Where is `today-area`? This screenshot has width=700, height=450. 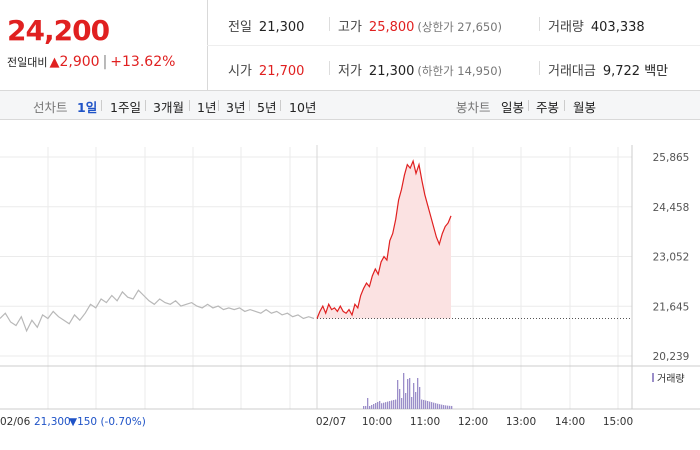
today-area is located at coordinates (384, 240).